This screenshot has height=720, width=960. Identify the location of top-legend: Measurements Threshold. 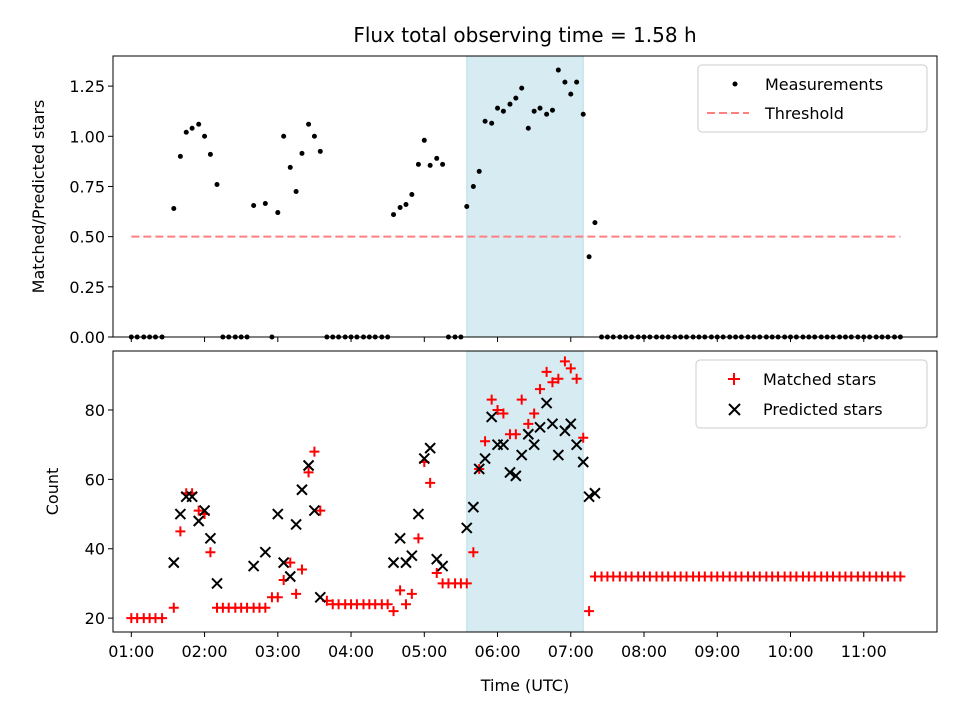
(812, 98).